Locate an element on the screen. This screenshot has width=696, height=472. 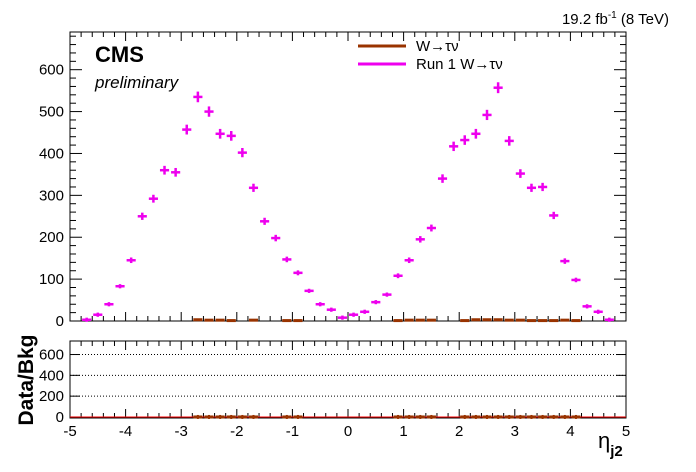
cms-label: CMS is located at coordinates (119, 54).